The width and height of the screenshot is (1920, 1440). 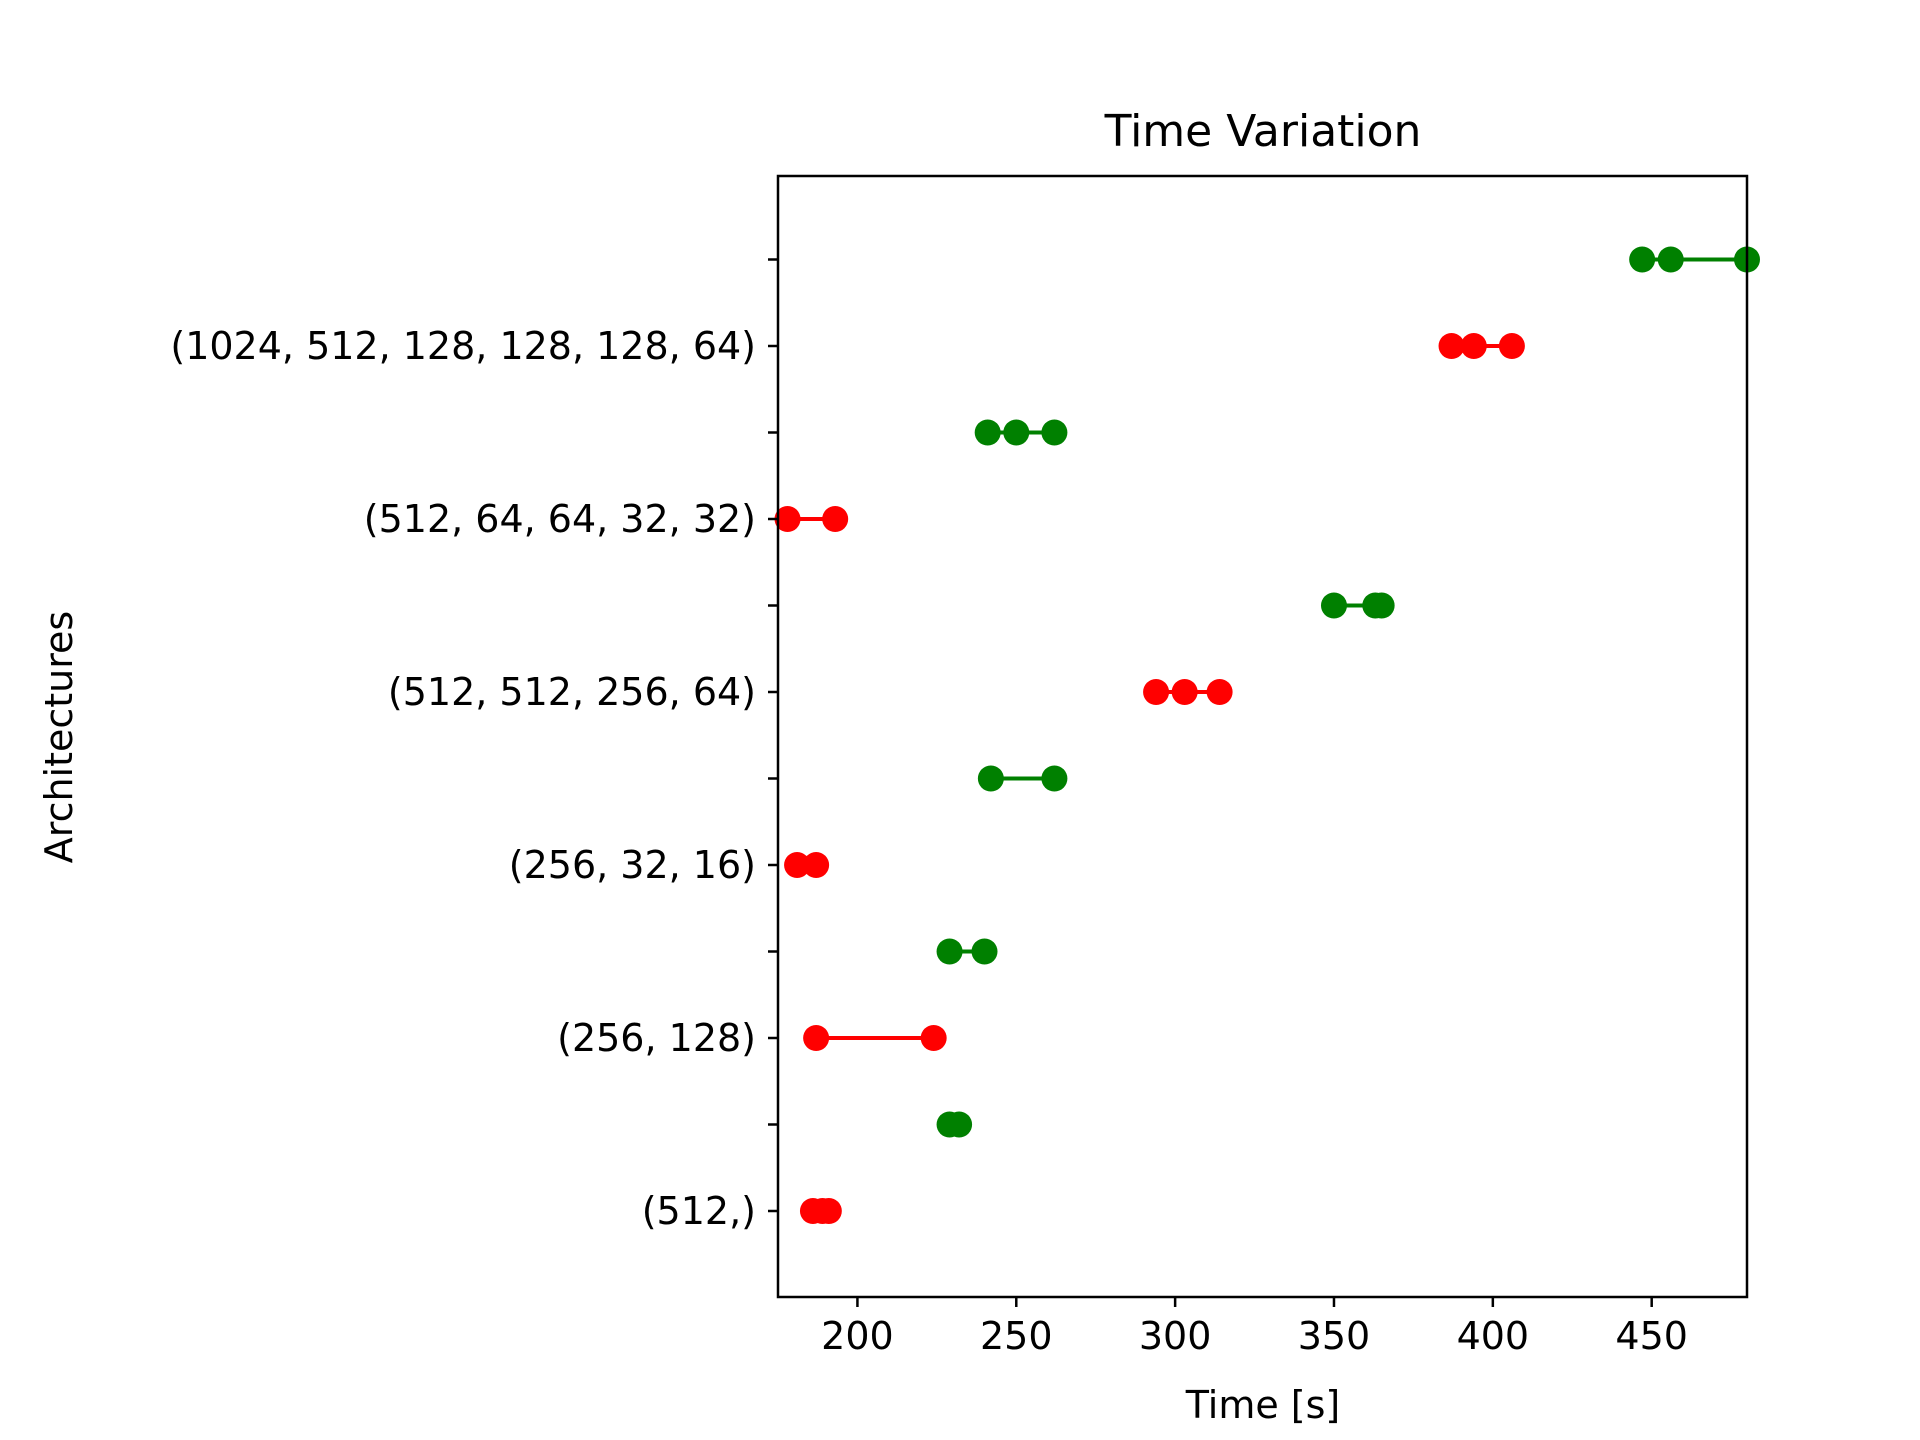 What do you see at coordinates (1651, 1336) in the screenshot?
I see `x-tick-label: 450` at bounding box center [1651, 1336].